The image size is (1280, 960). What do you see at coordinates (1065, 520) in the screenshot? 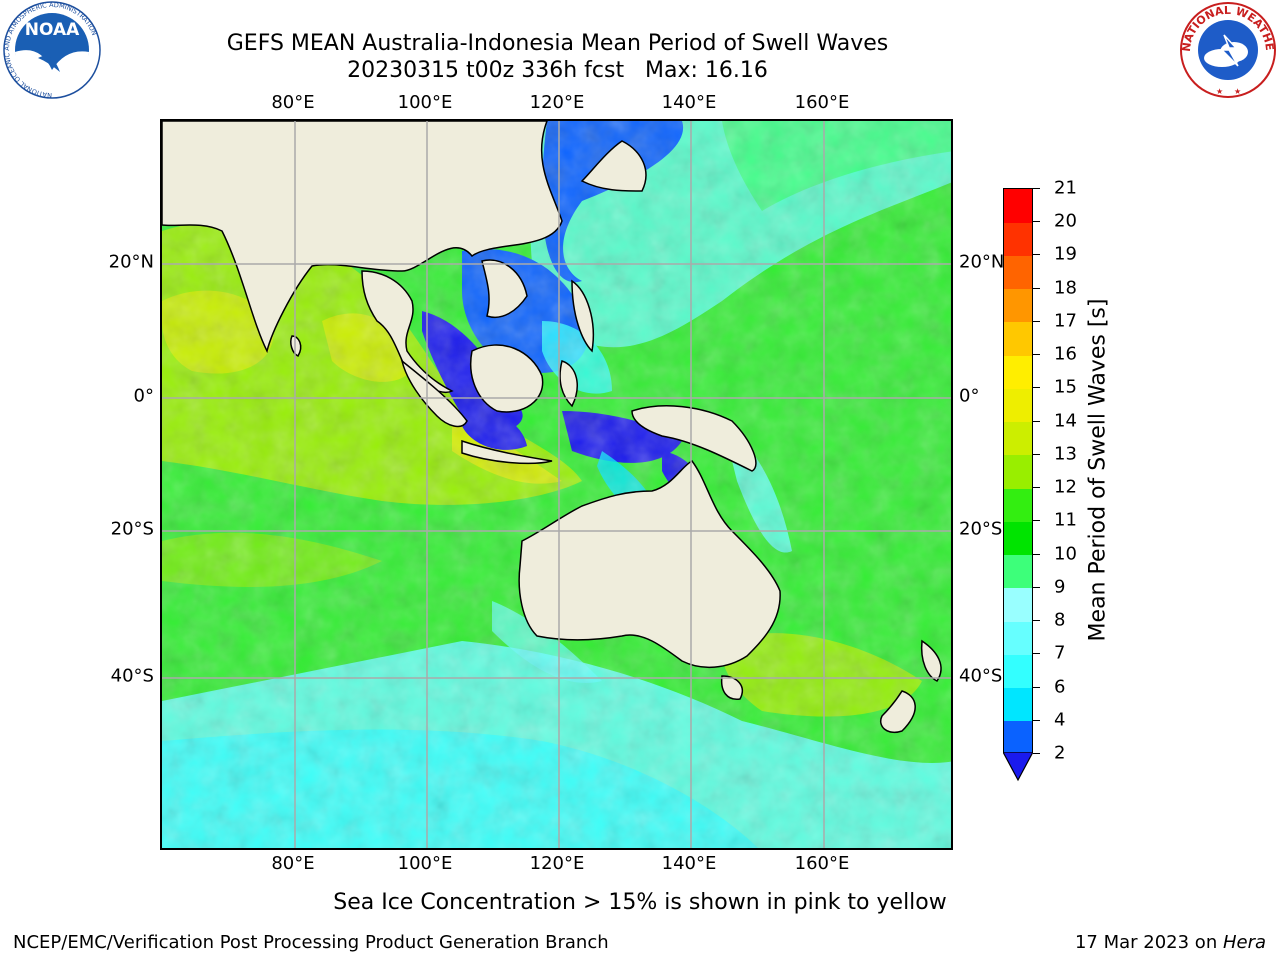
I see `colorbar-tick-label: 11` at bounding box center [1065, 520].